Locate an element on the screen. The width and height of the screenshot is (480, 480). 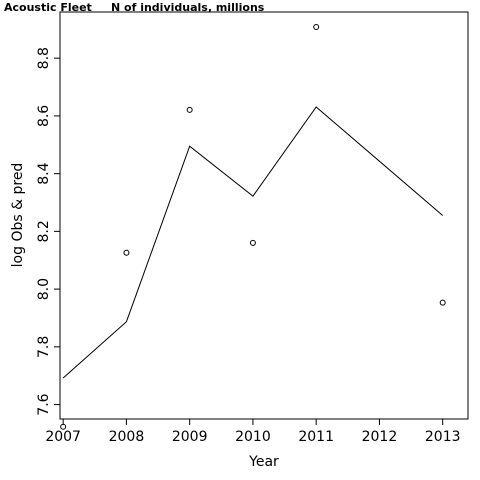
x-tick-label: 2007 is located at coordinates (63, 437).